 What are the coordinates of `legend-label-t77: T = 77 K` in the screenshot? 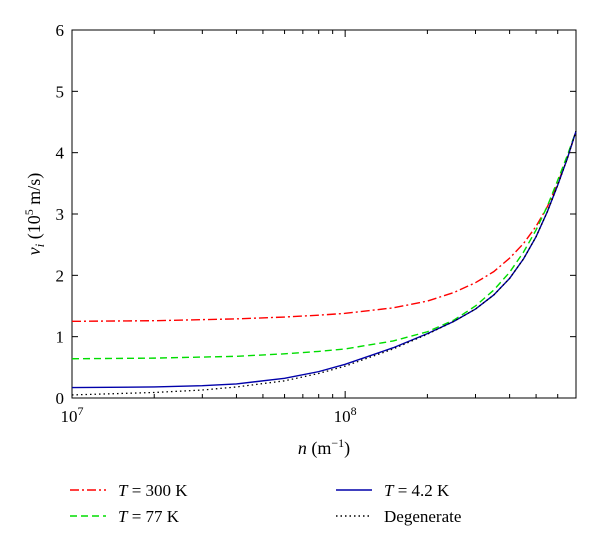 It's located at (149, 516).